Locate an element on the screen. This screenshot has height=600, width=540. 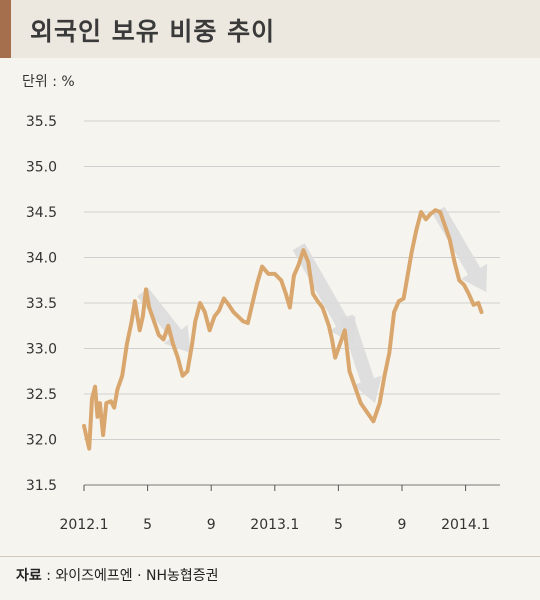
source-divider is located at coordinates (270, 556).